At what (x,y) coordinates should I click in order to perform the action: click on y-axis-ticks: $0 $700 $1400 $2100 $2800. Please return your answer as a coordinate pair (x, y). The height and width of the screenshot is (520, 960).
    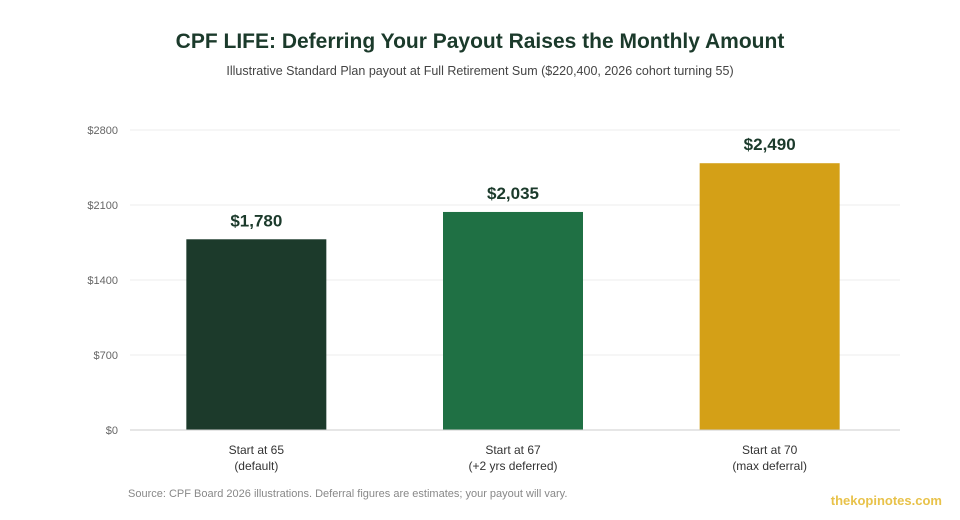
    Looking at the image, I should click on (102, 281).